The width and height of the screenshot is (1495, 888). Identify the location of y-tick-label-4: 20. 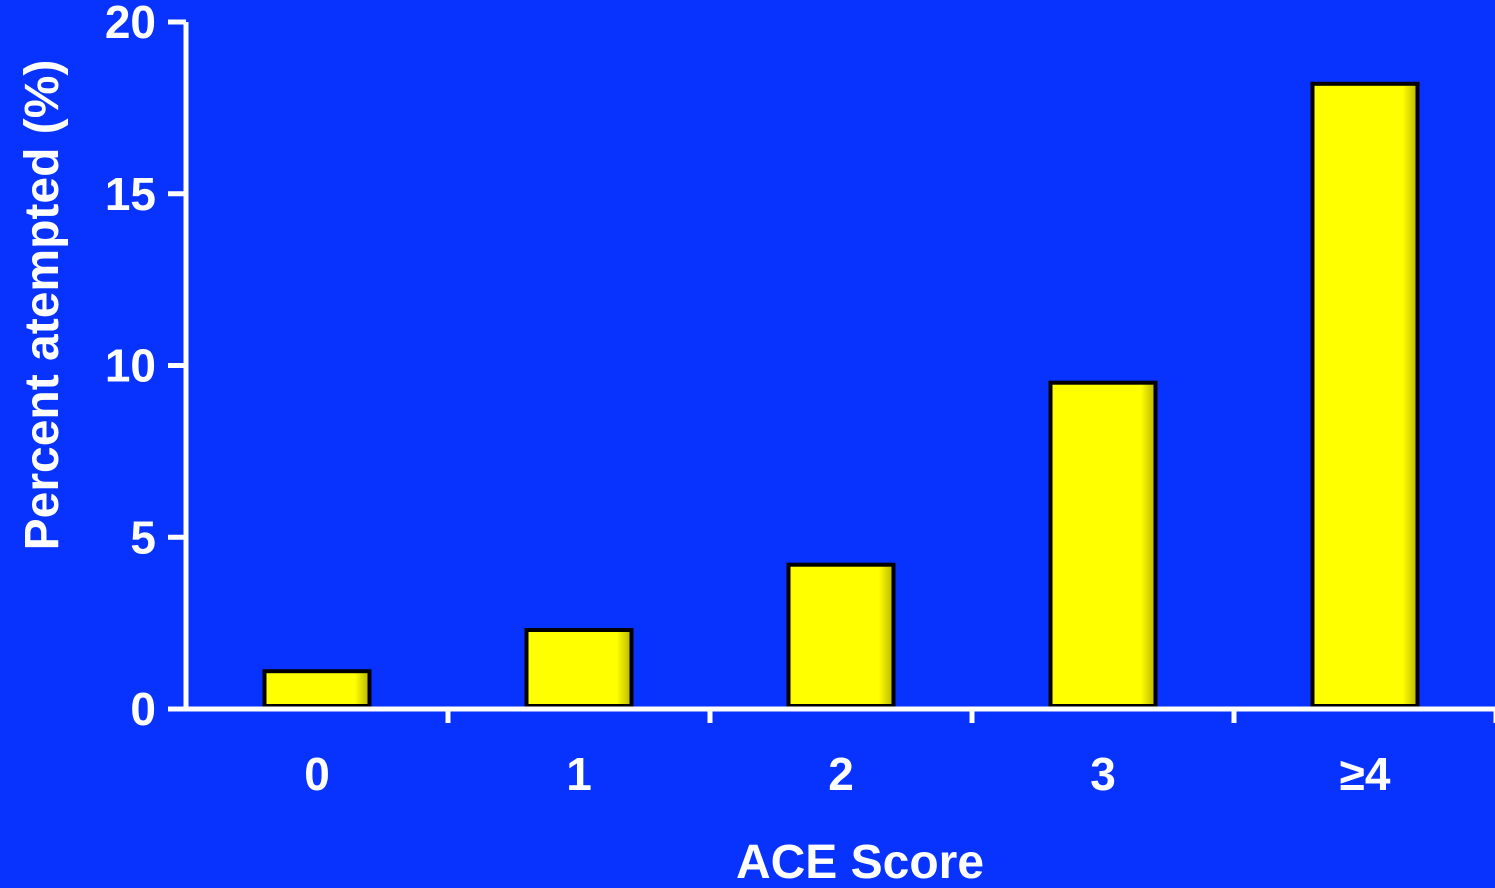
(130, 24).